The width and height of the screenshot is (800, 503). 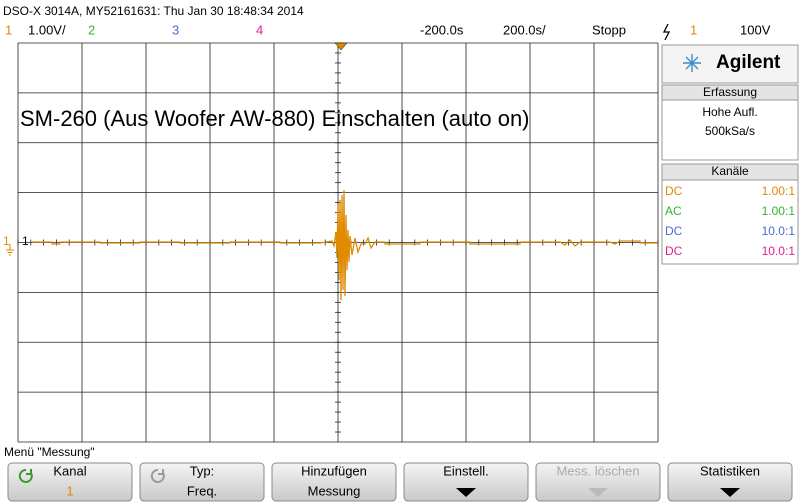 What do you see at coordinates (175, 29) in the screenshot?
I see `channel-number: 3` at bounding box center [175, 29].